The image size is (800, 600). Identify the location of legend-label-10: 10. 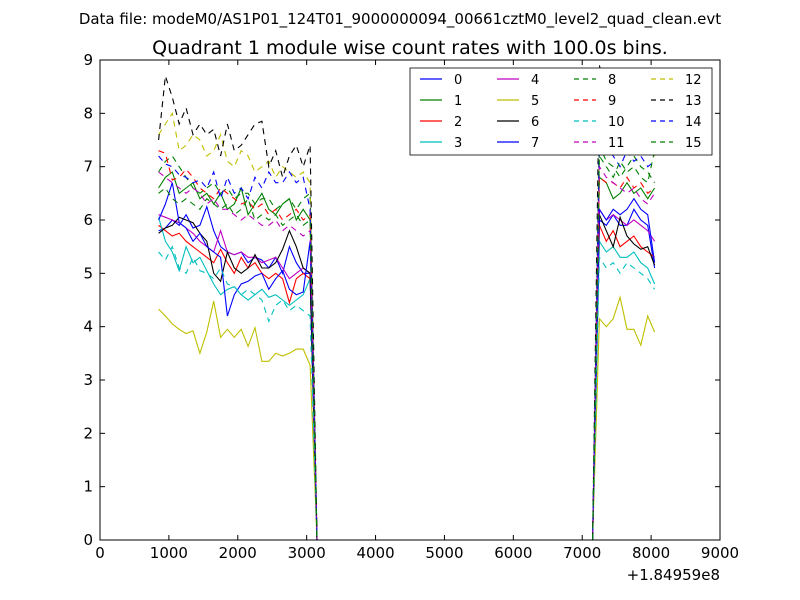
(616, 122).